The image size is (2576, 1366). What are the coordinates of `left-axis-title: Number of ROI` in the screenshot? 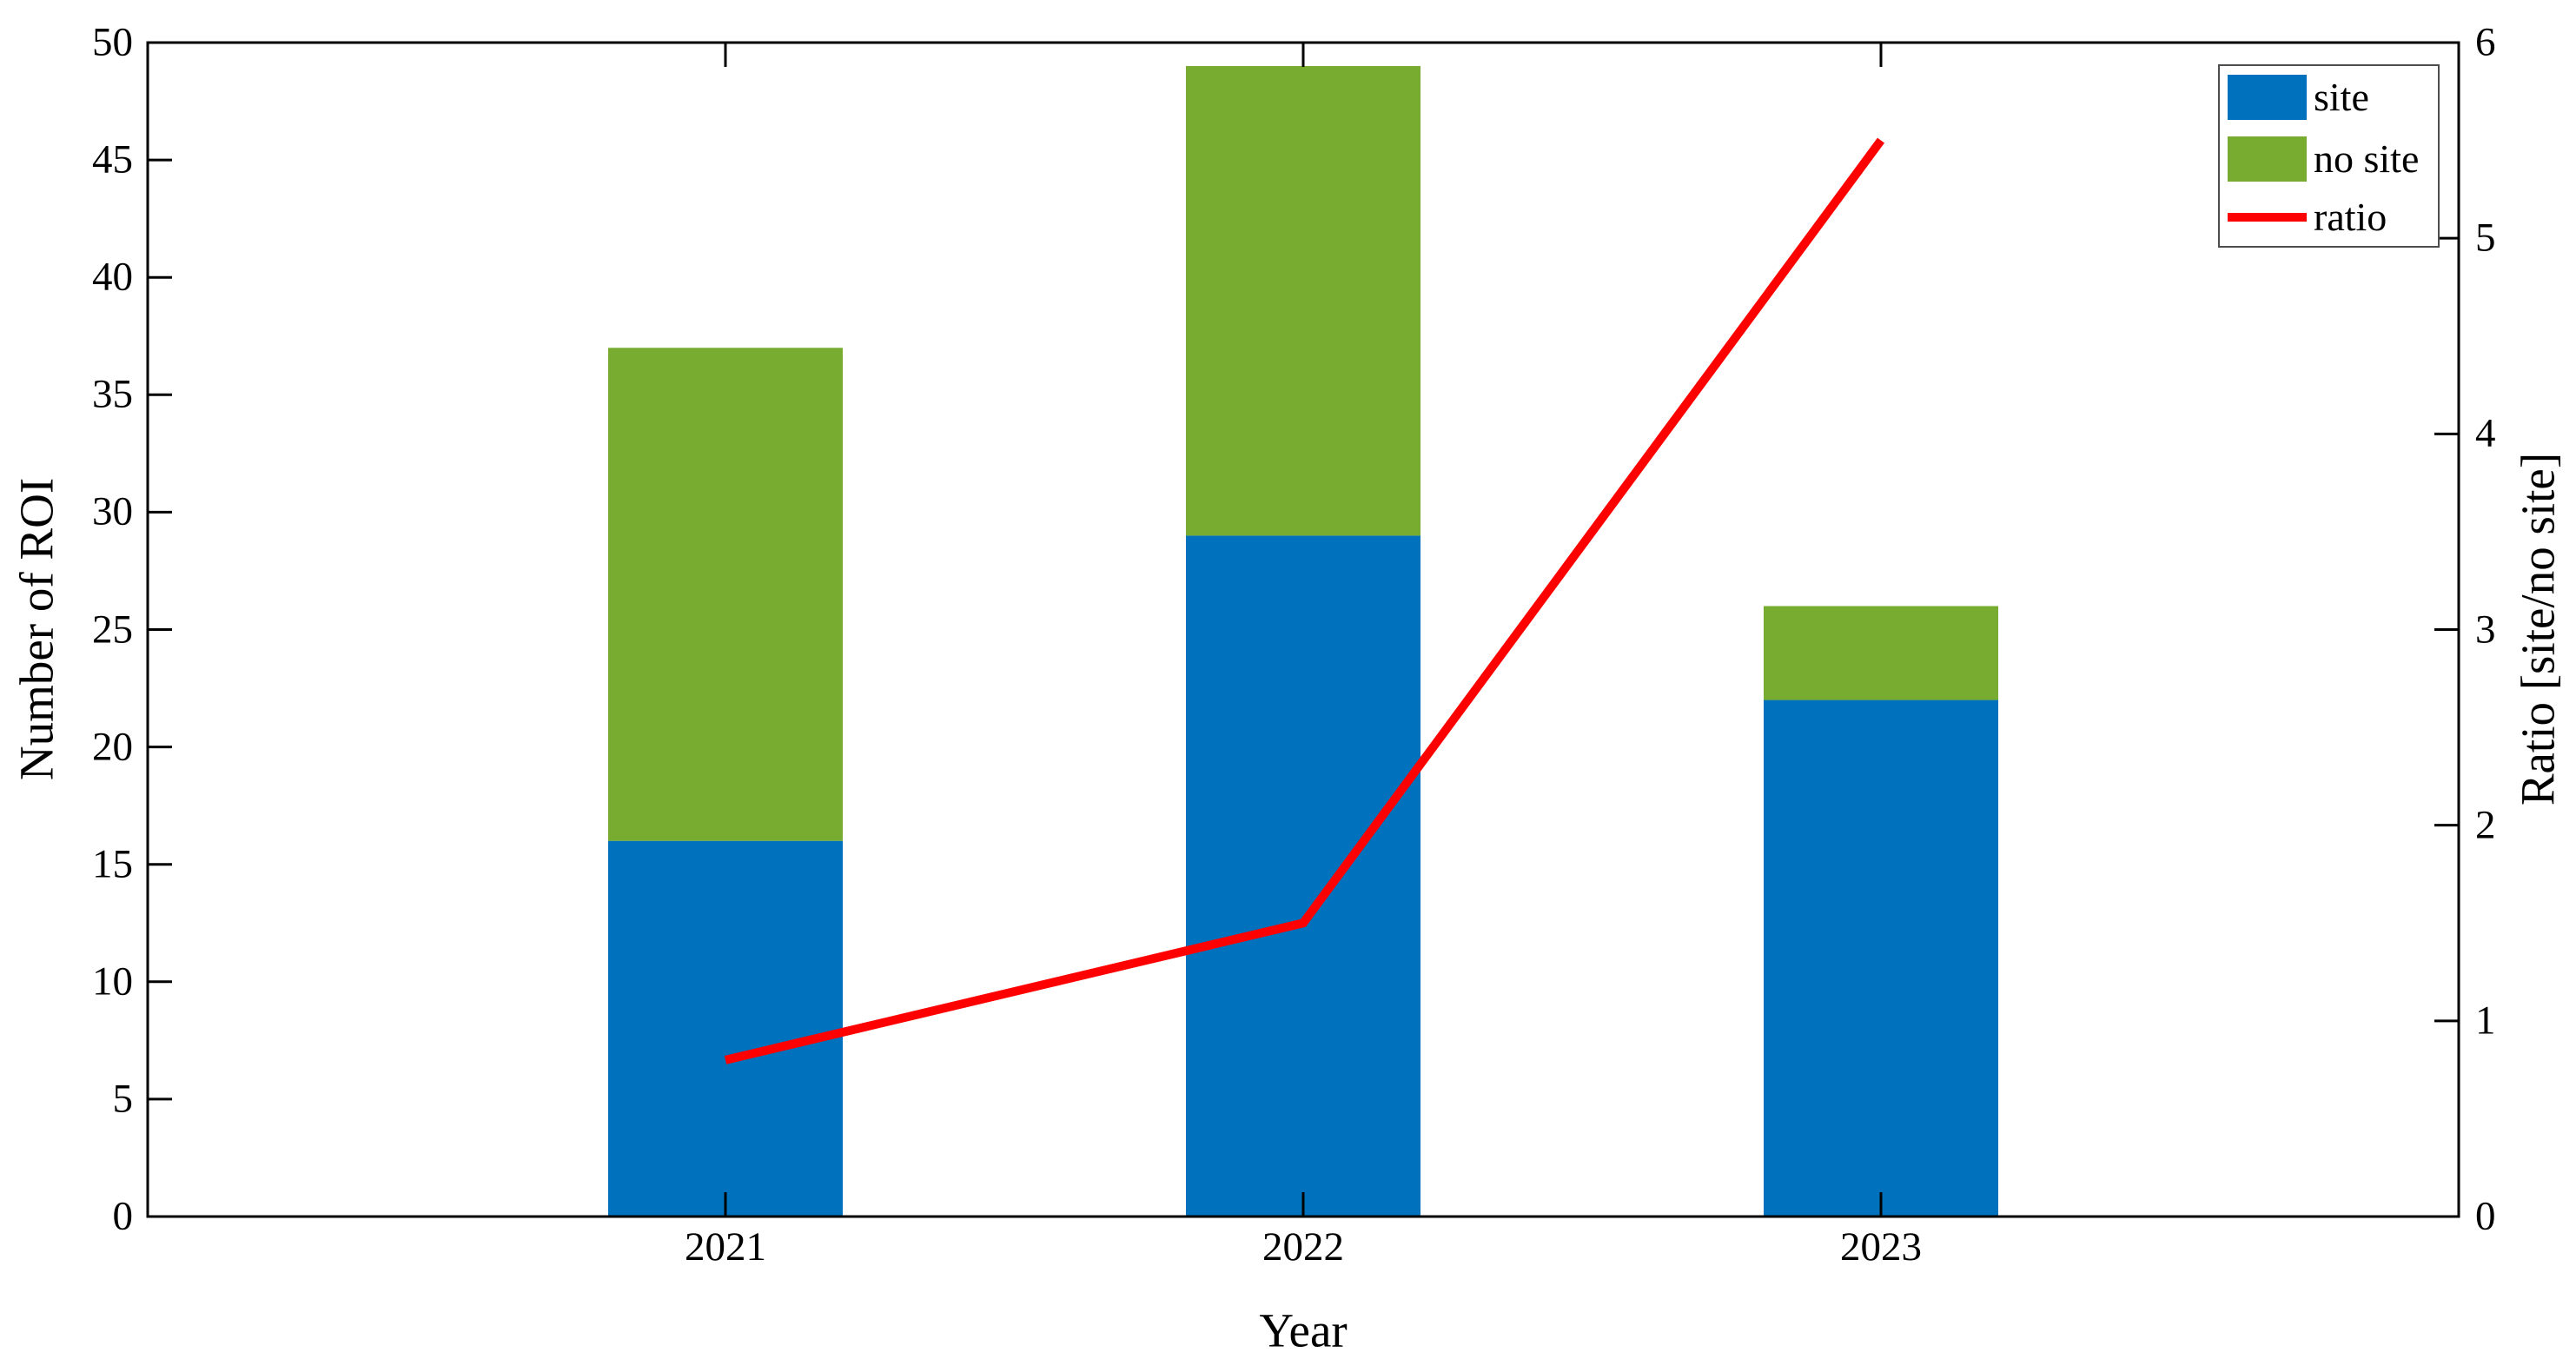 It's located at (36, 629).